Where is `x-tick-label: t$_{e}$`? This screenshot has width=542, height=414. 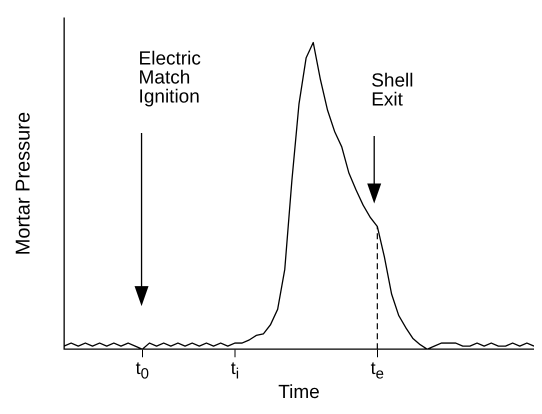 x-tick-label: t$_{e}$ is located at coordinates (377, 371).